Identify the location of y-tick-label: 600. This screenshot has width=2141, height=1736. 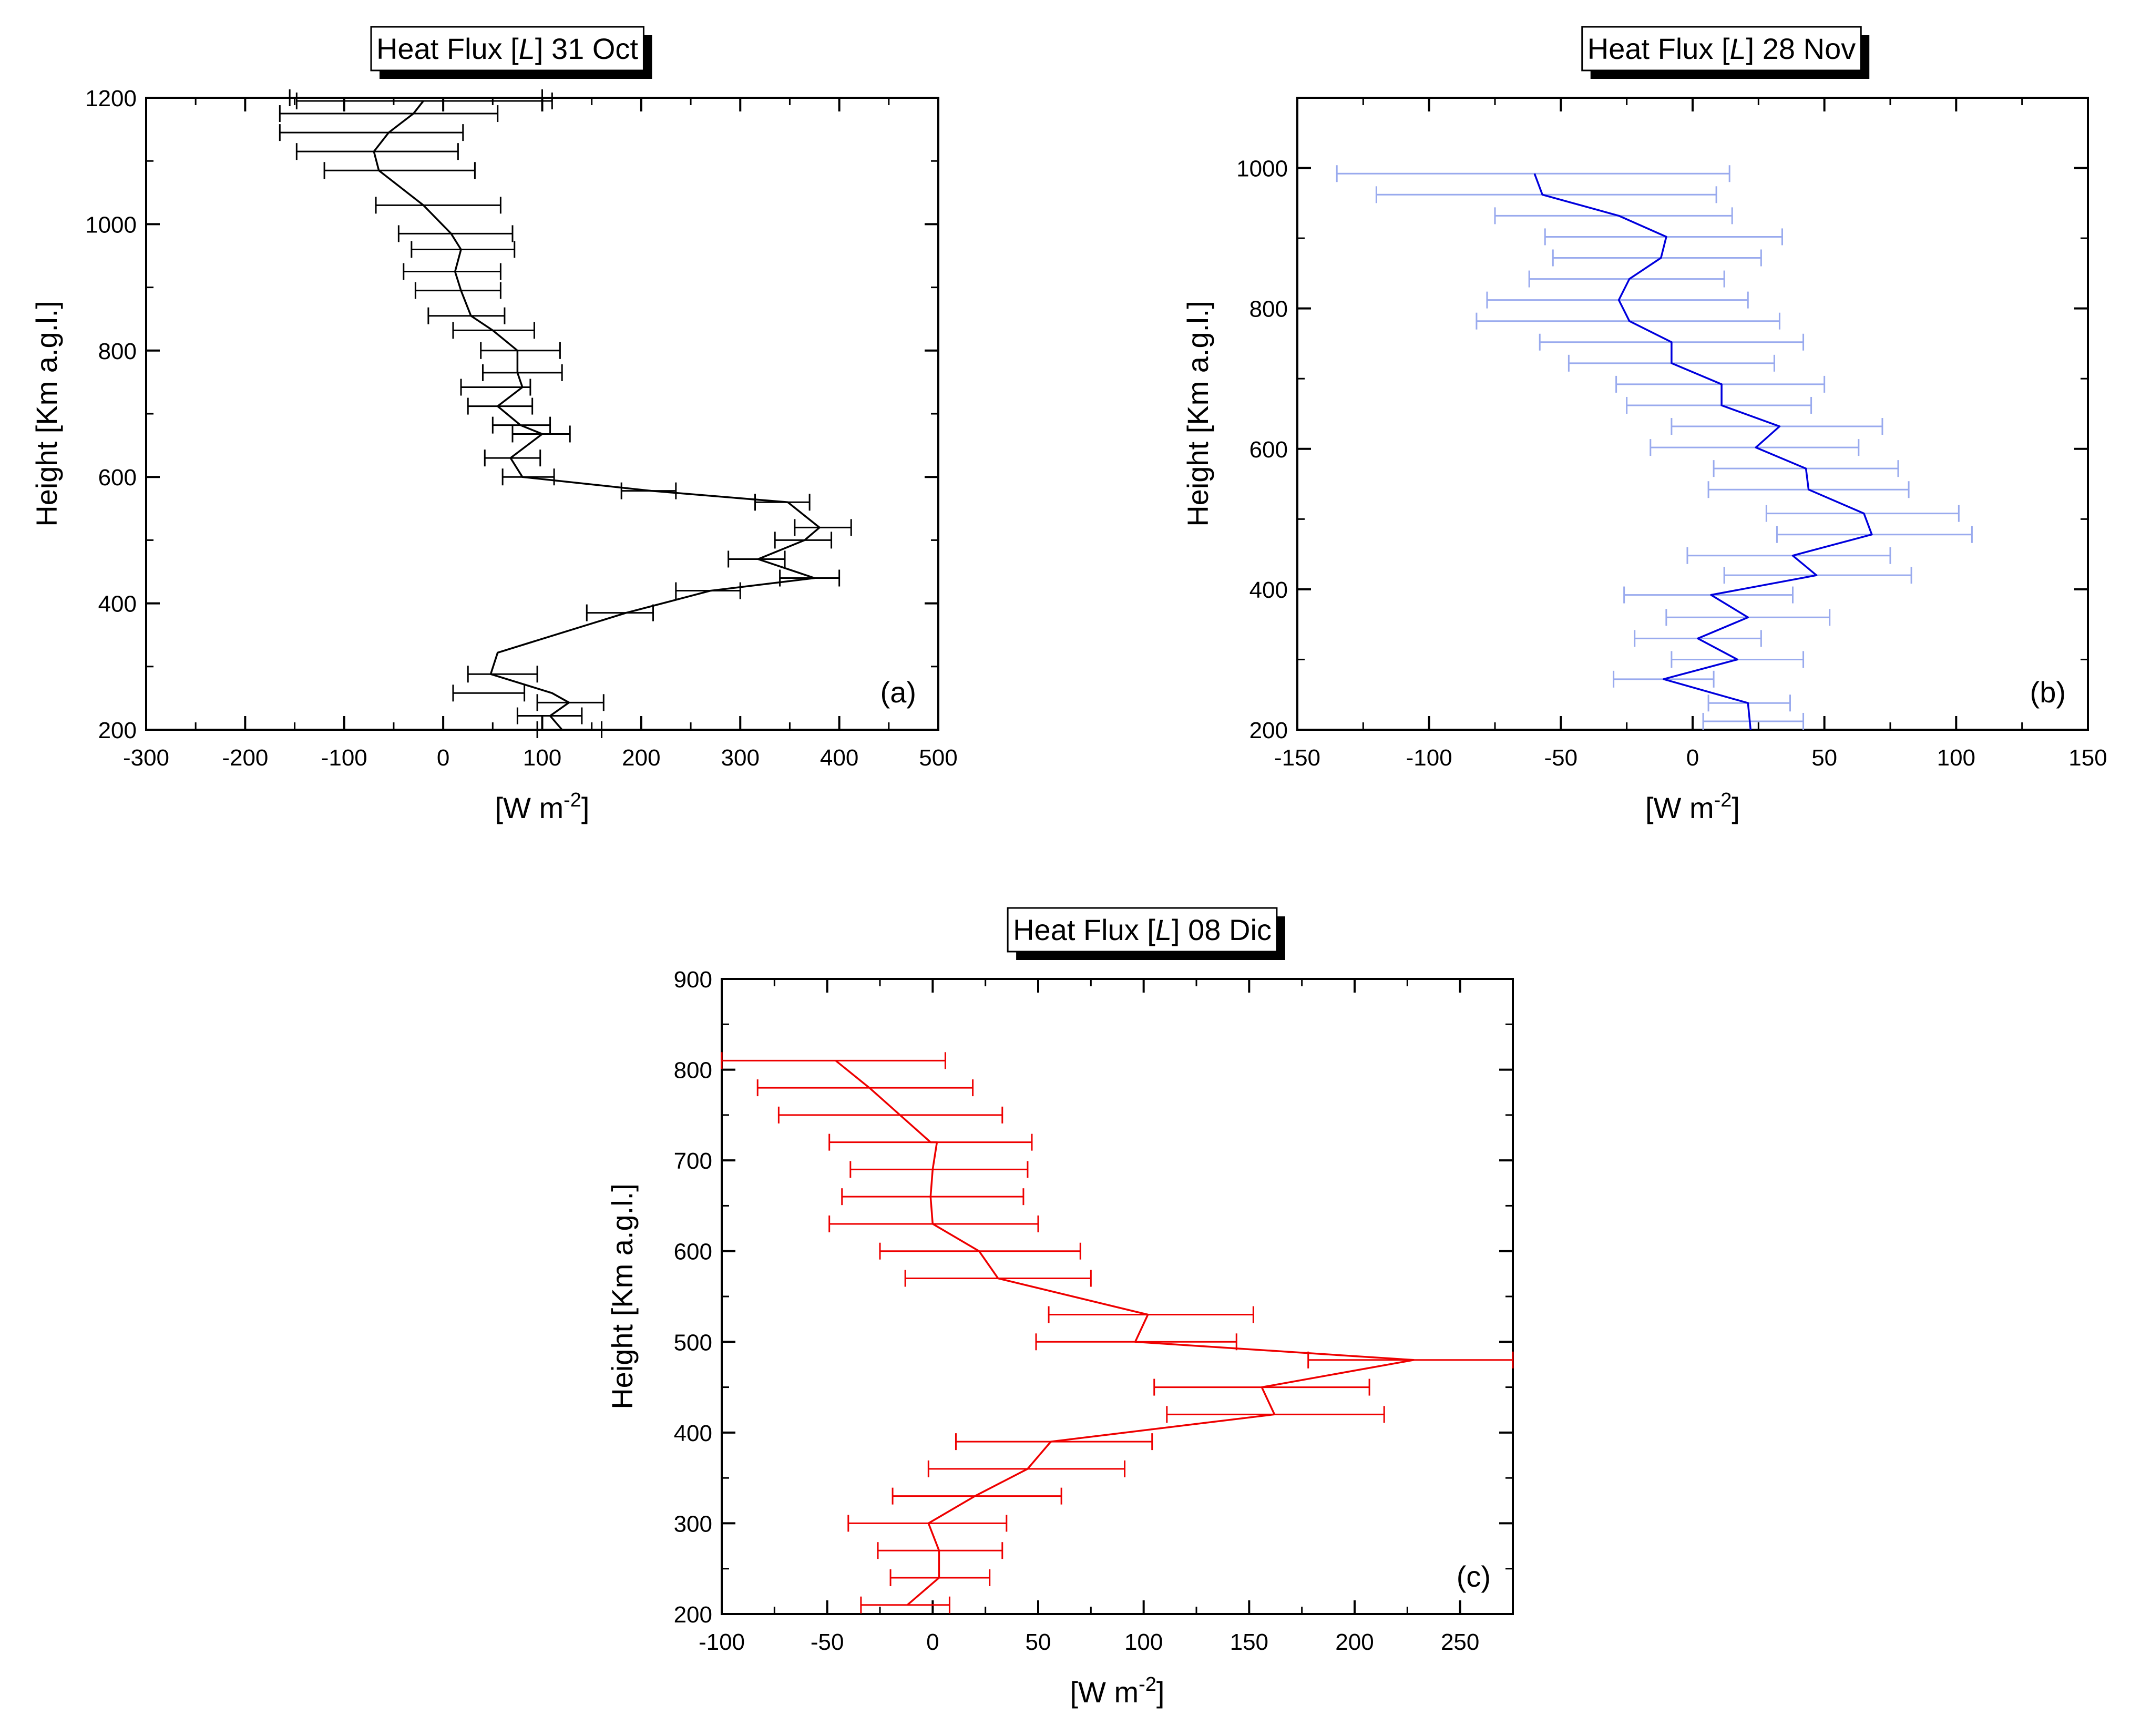
(117, 478).